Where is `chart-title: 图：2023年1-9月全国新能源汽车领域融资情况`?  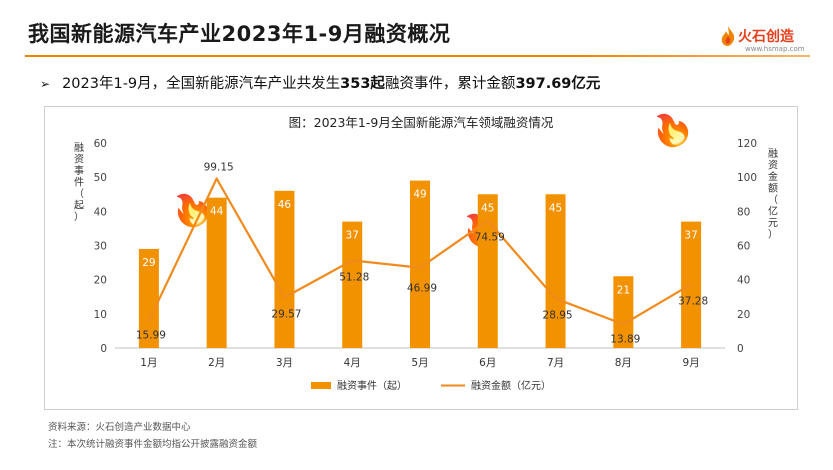 chart-title: 图：2023年1-9月全国新能源汽车领域融资情况 is located at coordinates (421, 122).